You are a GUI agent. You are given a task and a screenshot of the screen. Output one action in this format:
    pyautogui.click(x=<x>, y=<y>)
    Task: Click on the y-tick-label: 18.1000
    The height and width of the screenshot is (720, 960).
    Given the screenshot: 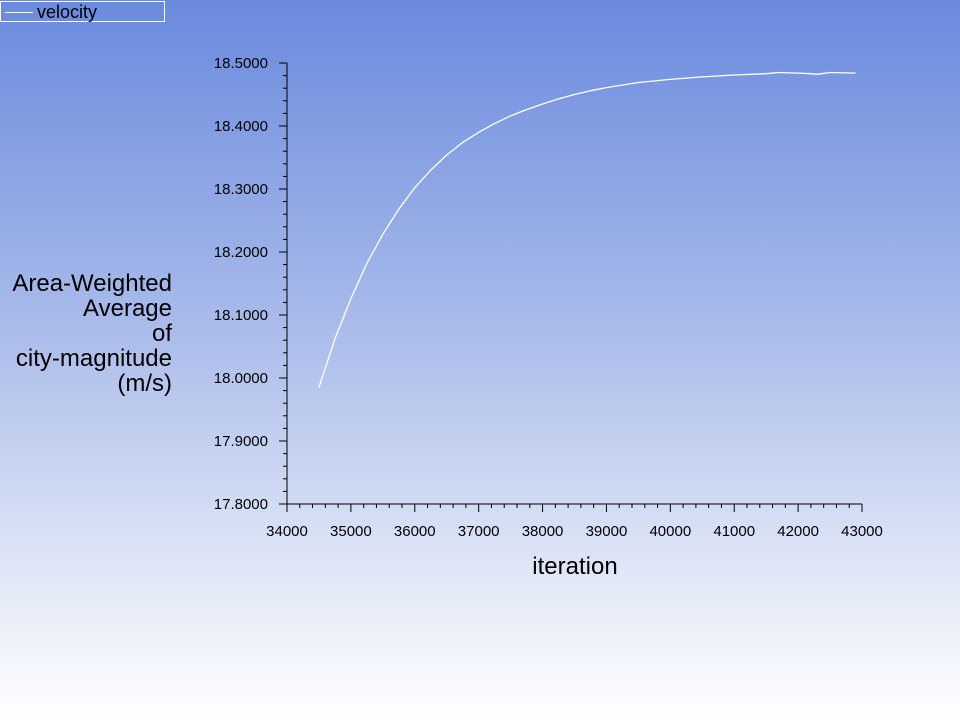 What is the action you would take?
    pyautogui.click(x=241, y=315)
    